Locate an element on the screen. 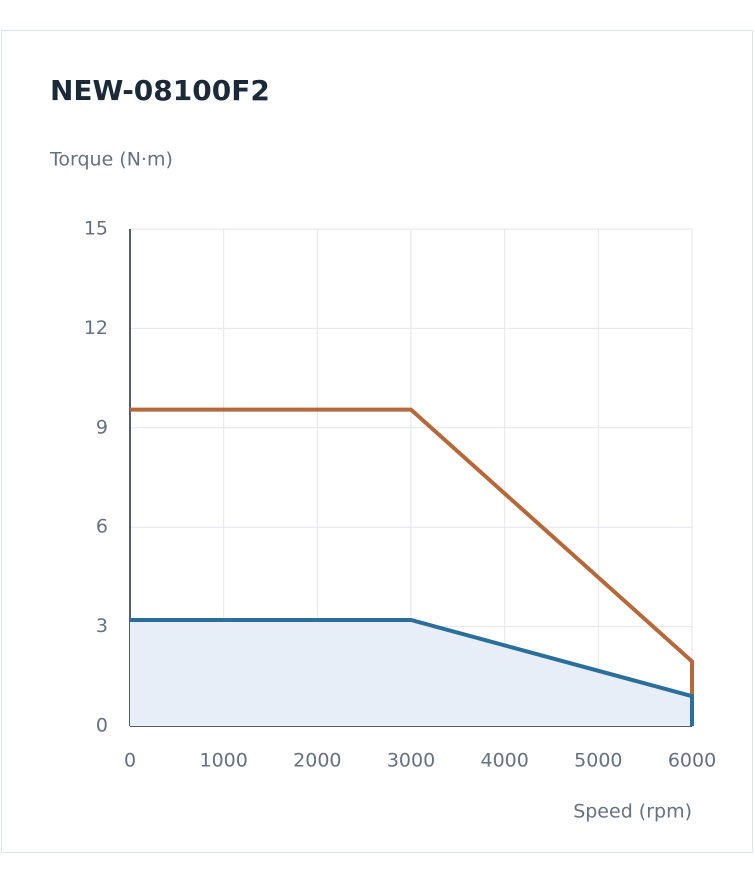  x-tick-label: 5000 is located at coordinates (598, 761).